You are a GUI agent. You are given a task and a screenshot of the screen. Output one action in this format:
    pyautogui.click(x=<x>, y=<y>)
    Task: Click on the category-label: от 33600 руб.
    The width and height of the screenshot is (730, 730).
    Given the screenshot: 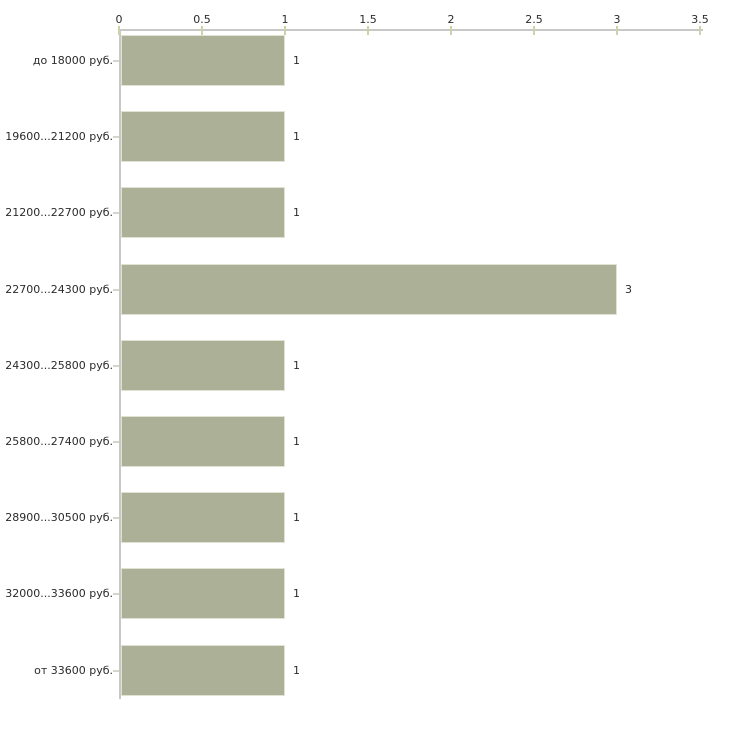 What is the action you would take?
    pyautogui.click(x=73, y=670)
    